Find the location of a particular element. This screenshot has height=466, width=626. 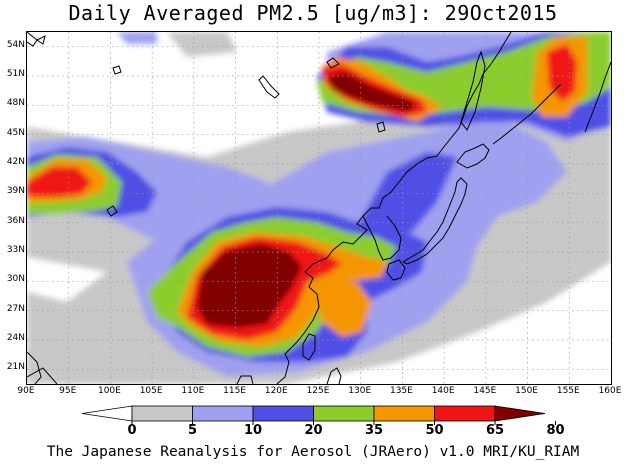

lon-tick-label: 140E is located at coordinates (443, 391).